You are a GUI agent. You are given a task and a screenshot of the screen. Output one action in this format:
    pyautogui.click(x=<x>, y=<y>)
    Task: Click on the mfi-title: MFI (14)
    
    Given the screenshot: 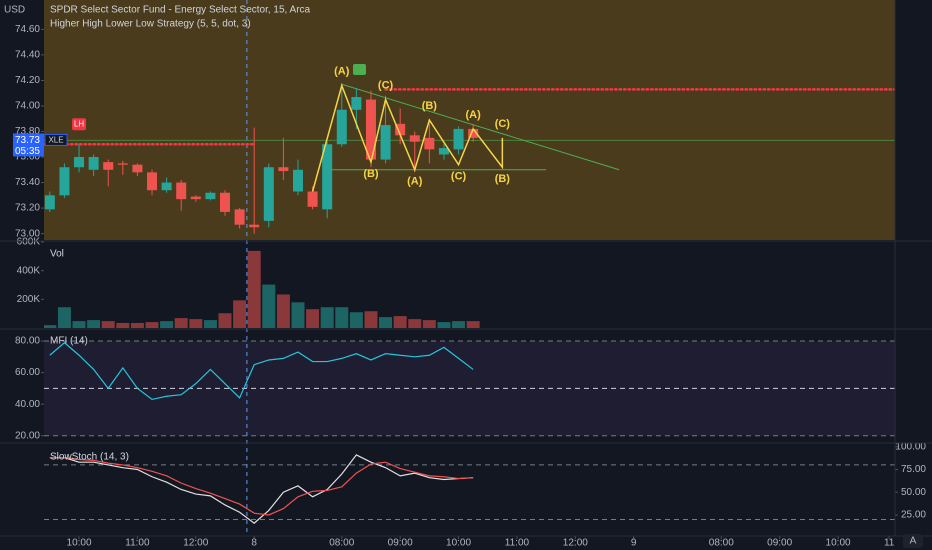 What is the action you would take?
    pyautogui.click(x=69, y=341)
    